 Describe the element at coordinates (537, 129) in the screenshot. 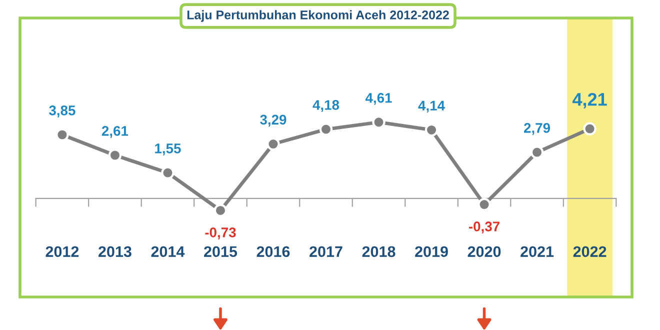

I see `data-label: 2,79` at that location.